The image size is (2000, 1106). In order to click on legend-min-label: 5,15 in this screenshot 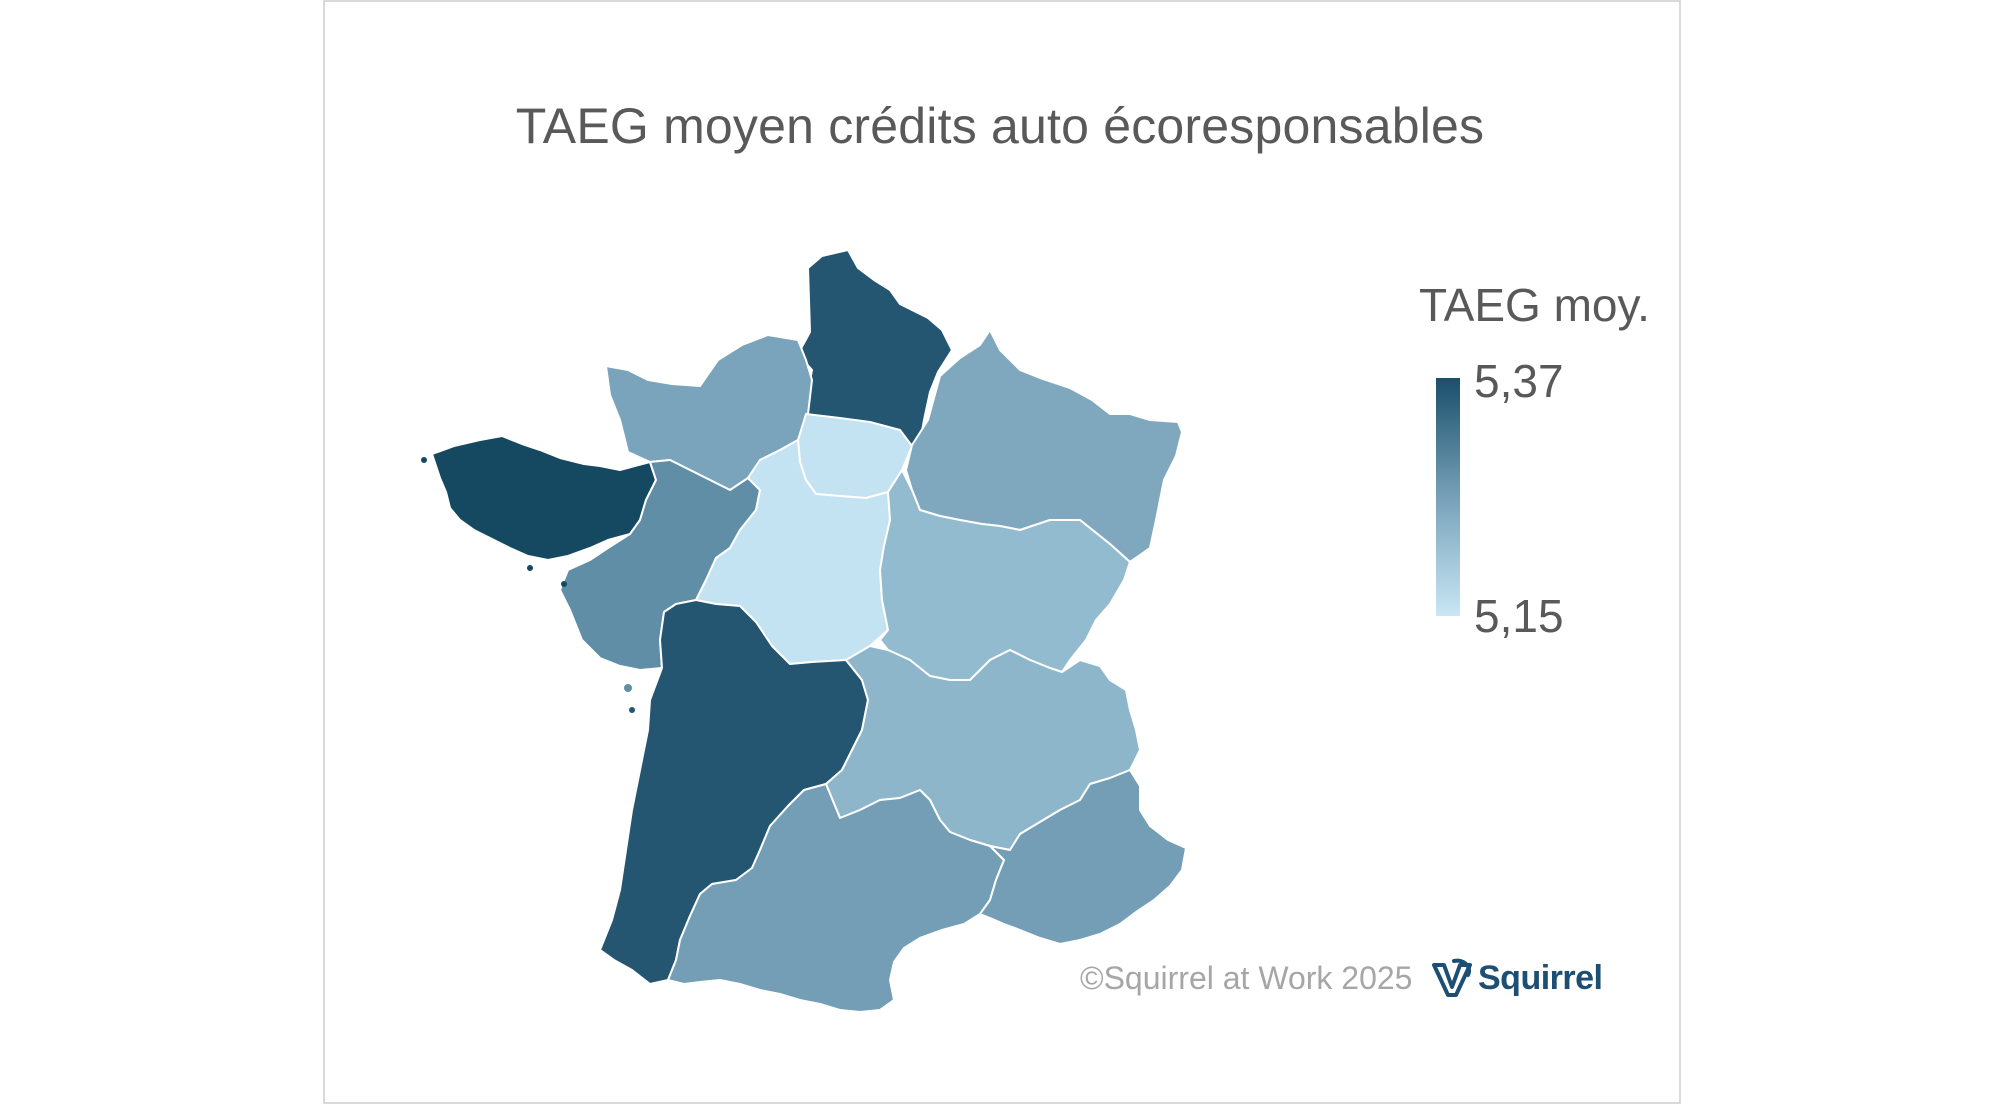, I will do `click(1519, 616)`.